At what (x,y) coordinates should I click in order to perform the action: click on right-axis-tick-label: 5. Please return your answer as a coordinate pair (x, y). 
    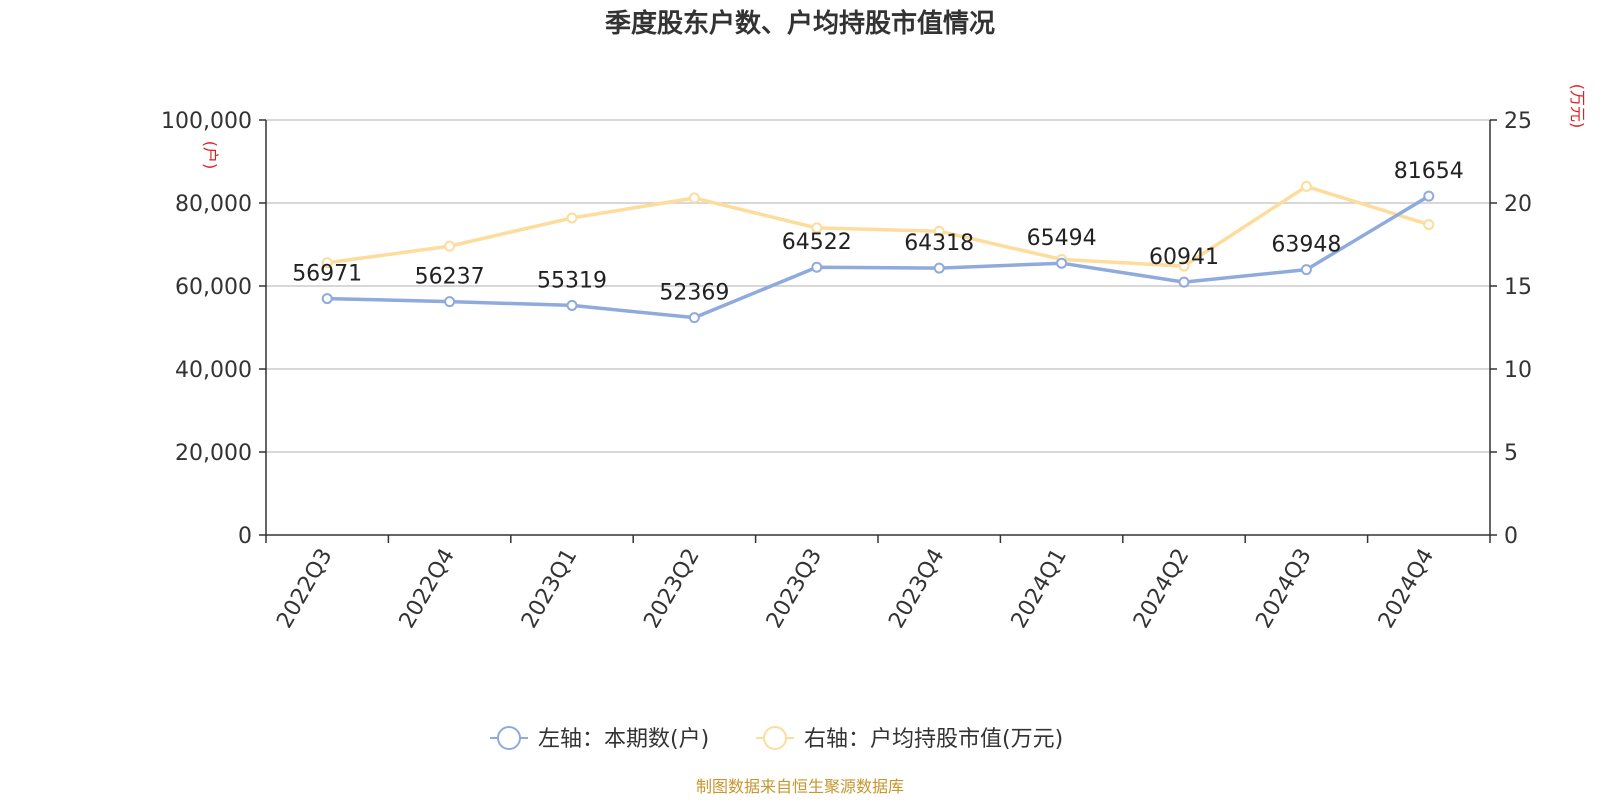
    Looking at the image, I should click on (1511, 453).